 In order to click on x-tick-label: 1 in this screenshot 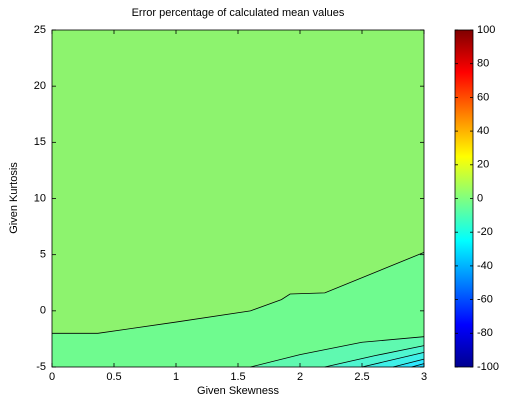, I will do `click(176, 377)`.